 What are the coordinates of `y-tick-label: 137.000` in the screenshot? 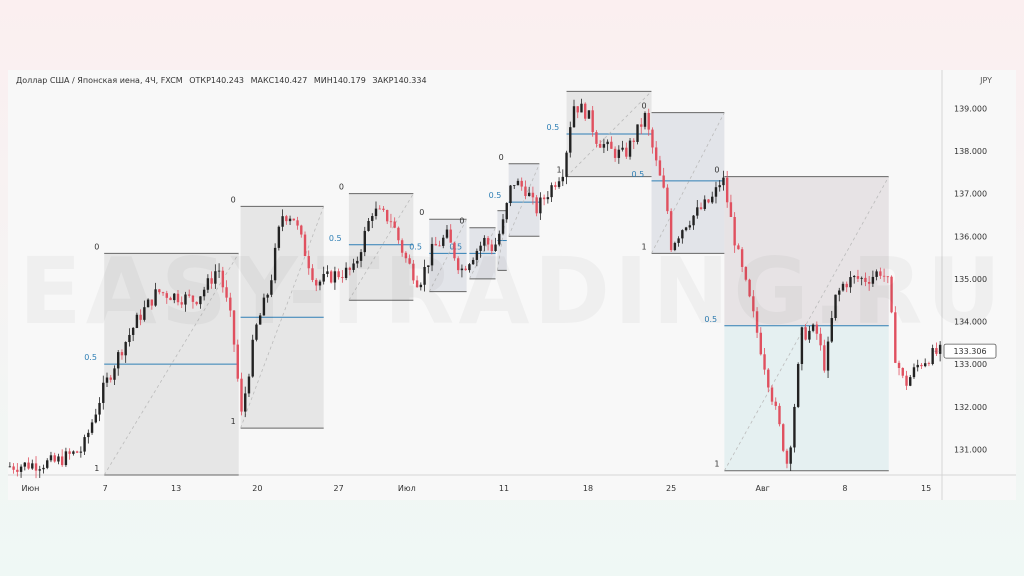 It's located at (970, 194).